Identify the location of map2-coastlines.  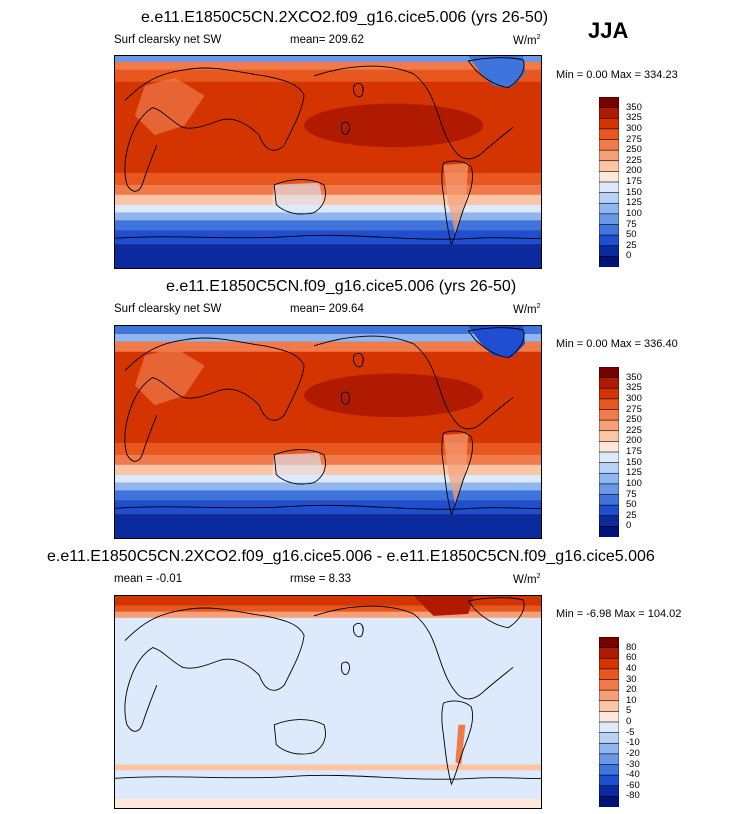
(328, 421).